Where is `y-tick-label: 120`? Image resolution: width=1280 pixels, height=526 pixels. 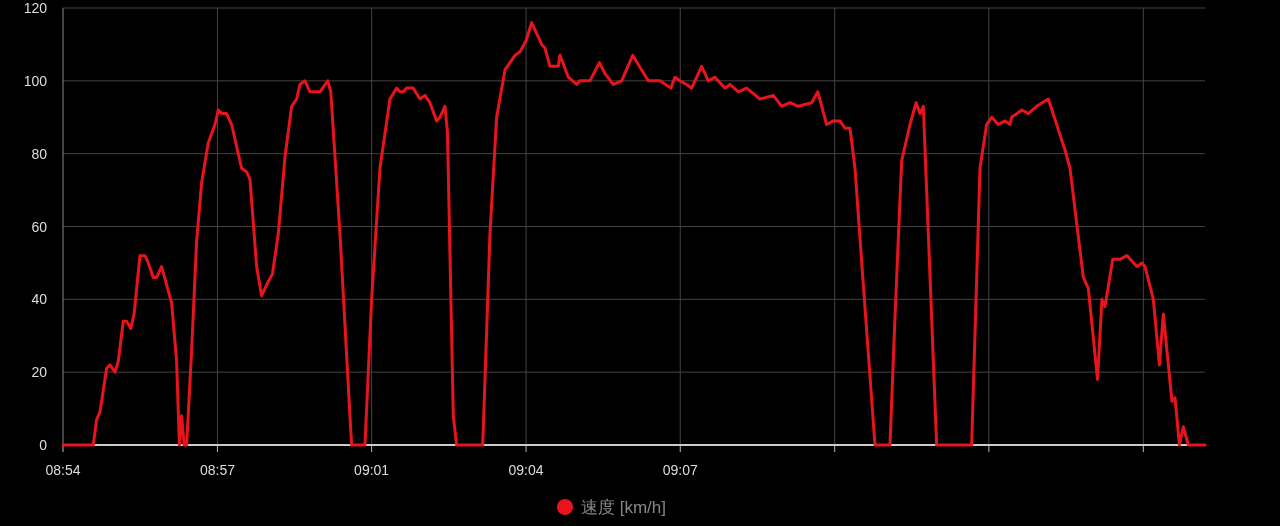
y-tick-label: 120 is located at coordinates (35, 8).